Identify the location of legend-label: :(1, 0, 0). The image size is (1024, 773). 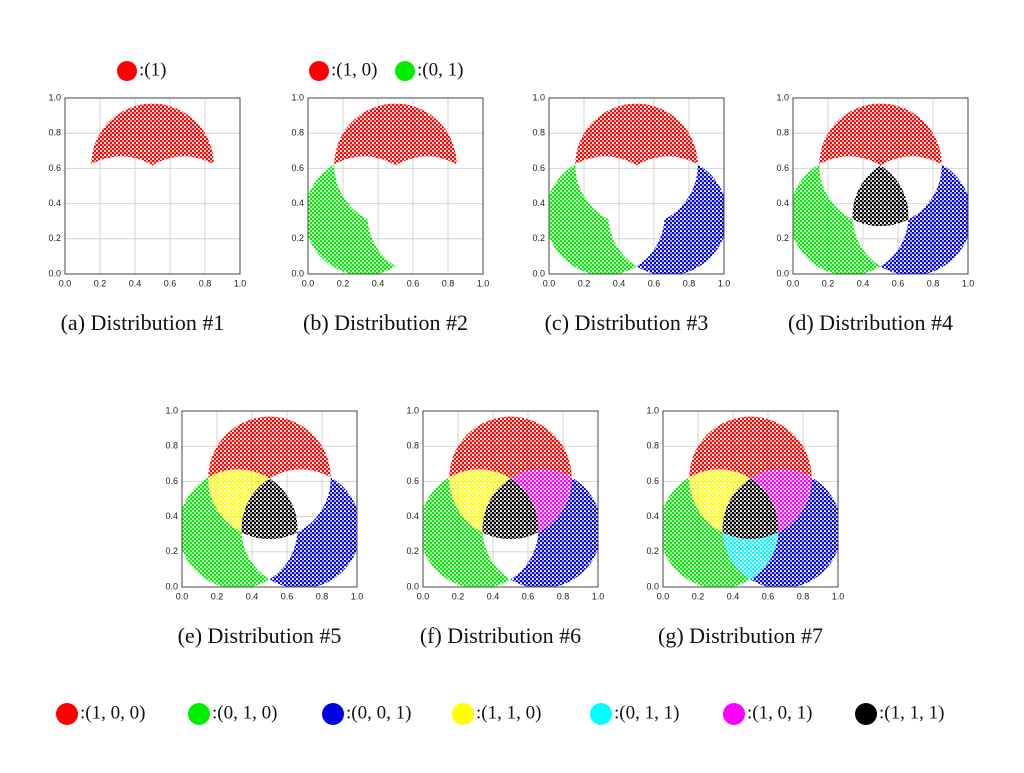
(112, 712).